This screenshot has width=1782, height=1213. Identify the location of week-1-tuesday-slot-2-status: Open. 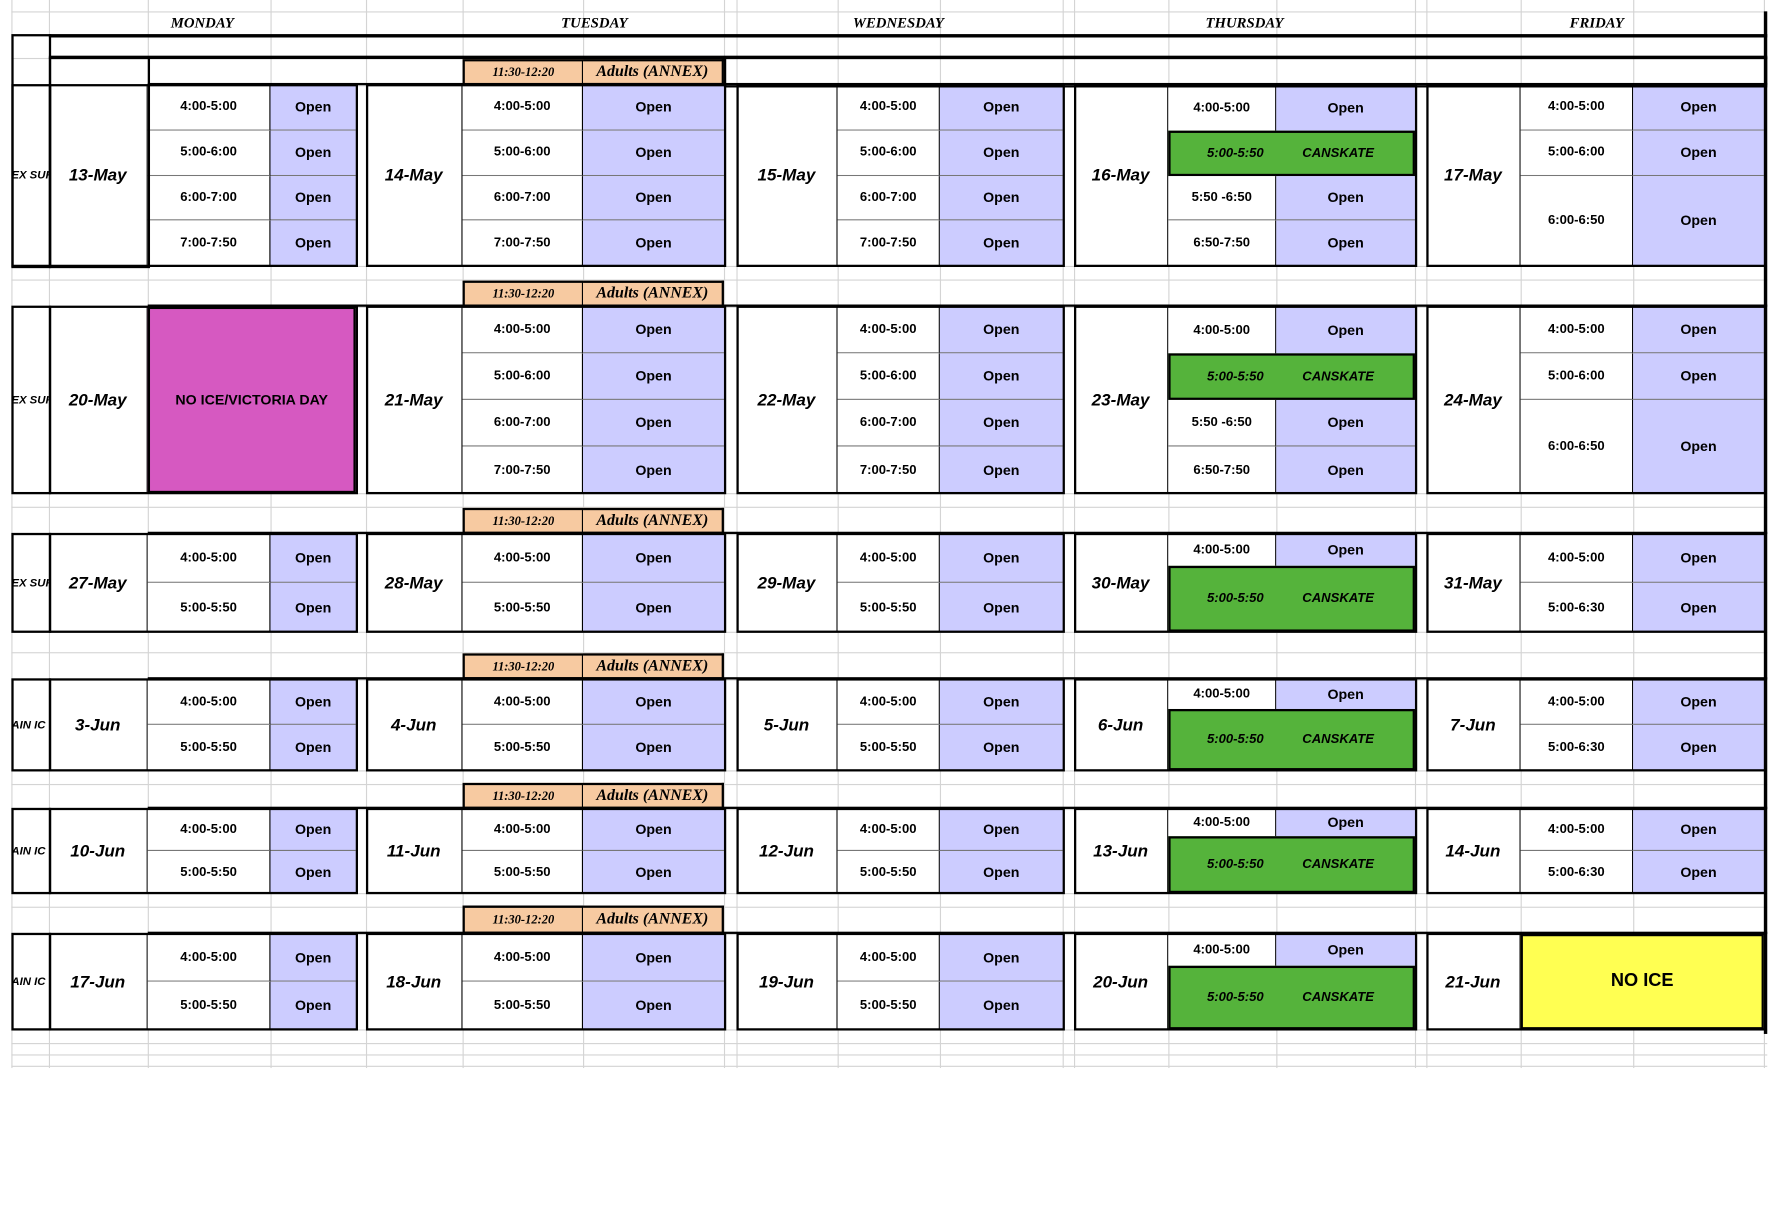
(653, 153).